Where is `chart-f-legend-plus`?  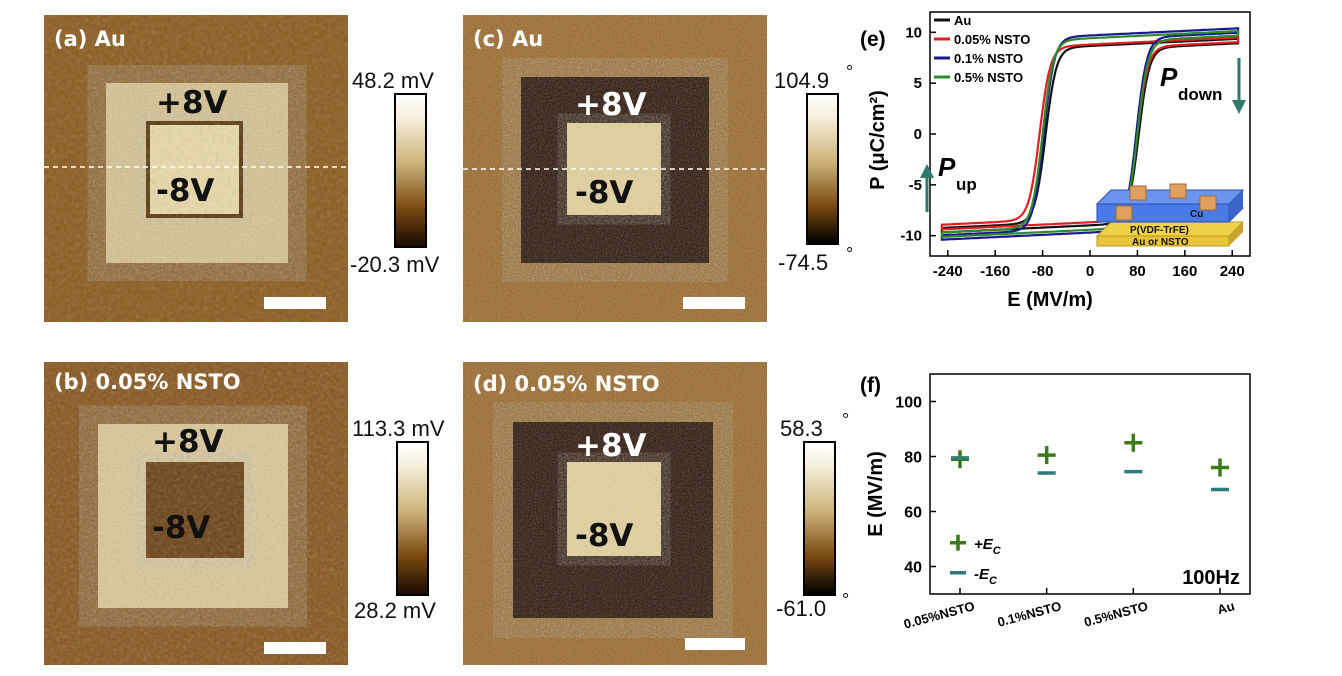 chart-f-legend-plus is located at coordinates (958, 542).